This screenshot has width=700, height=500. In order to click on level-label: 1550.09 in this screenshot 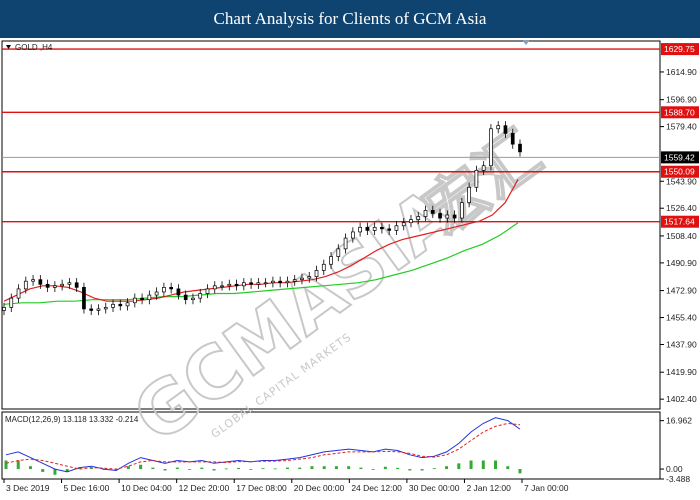, I will do `click(679, 172)`.